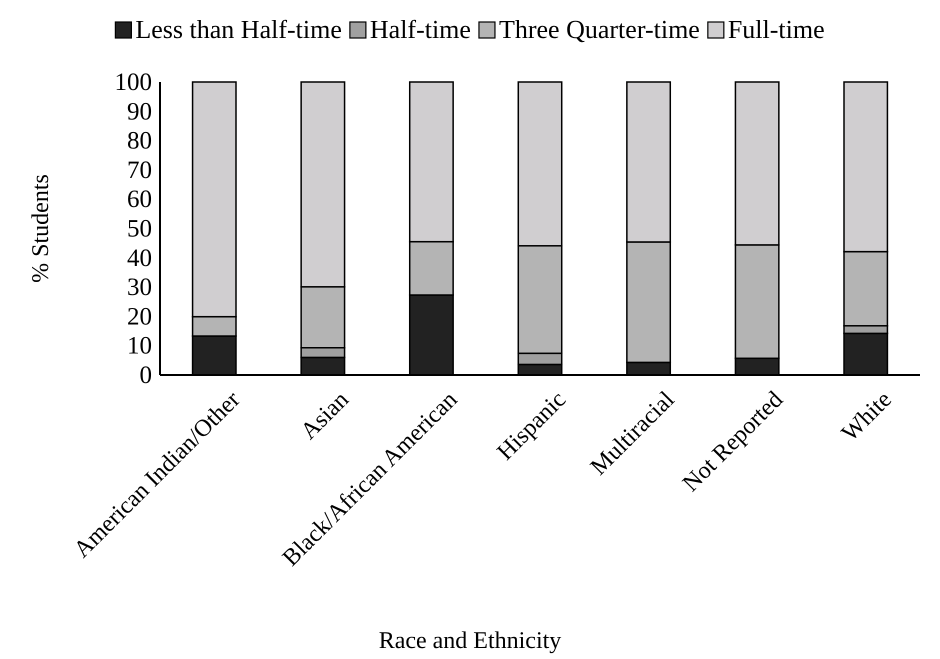  I want to click on legend-label: Full-time, so click(776, 29).